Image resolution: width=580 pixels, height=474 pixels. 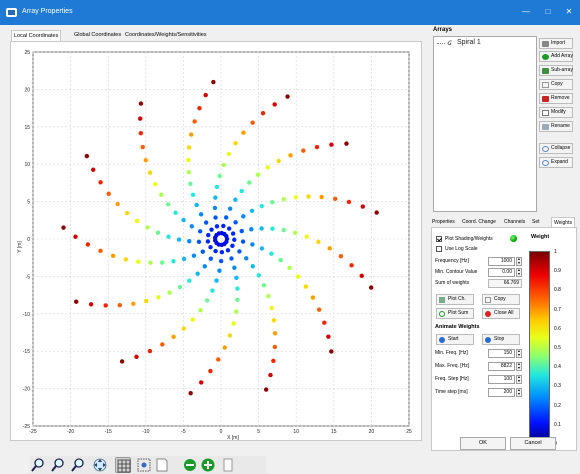 What do you see at coordinates (501, 379) in the screenshot?
I see `freq-step-input: 100` at bounding box center [501, 379].